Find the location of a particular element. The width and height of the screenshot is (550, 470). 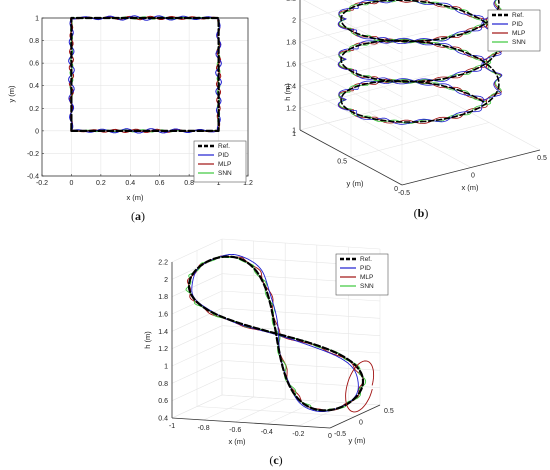

panel-a-caption: (a) is located at coordinates (138, 216).